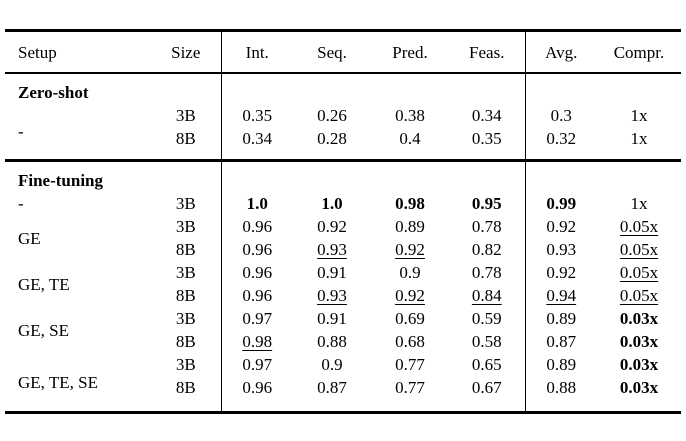 The height and width of the screenshot is (441, 686). I want to click on table-row: 8B 0.34 0.28 0.4 0.35 0.32 1x, so click(343, 144).